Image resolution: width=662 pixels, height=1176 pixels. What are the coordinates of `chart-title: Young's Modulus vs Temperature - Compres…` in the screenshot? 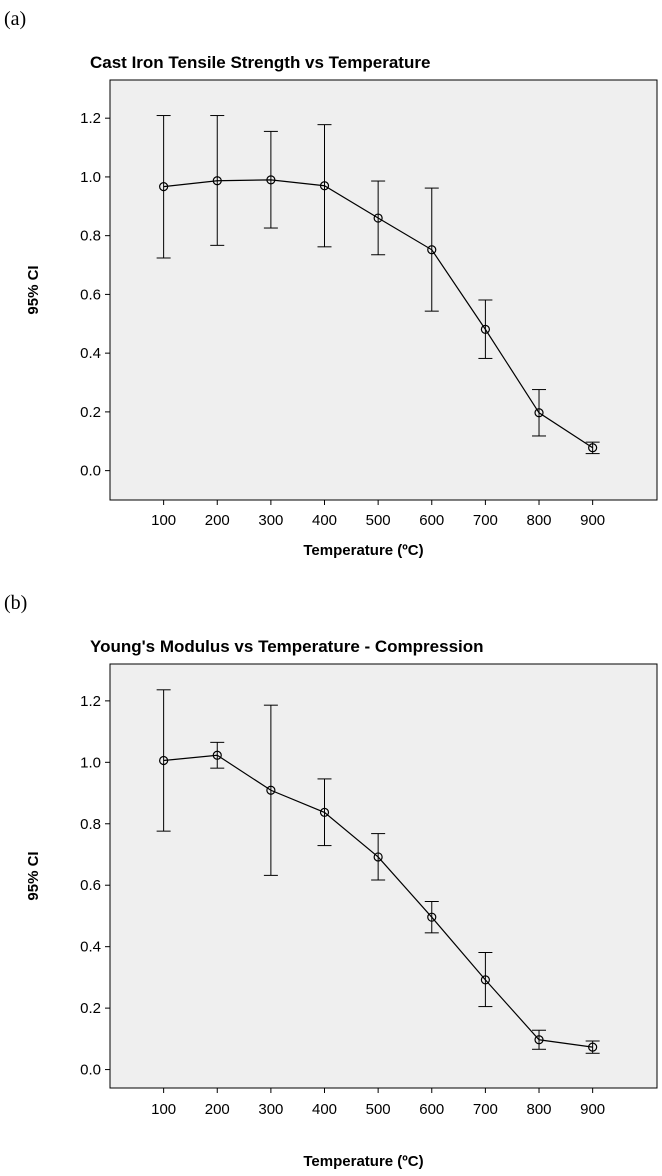 It's located at (287, 646).